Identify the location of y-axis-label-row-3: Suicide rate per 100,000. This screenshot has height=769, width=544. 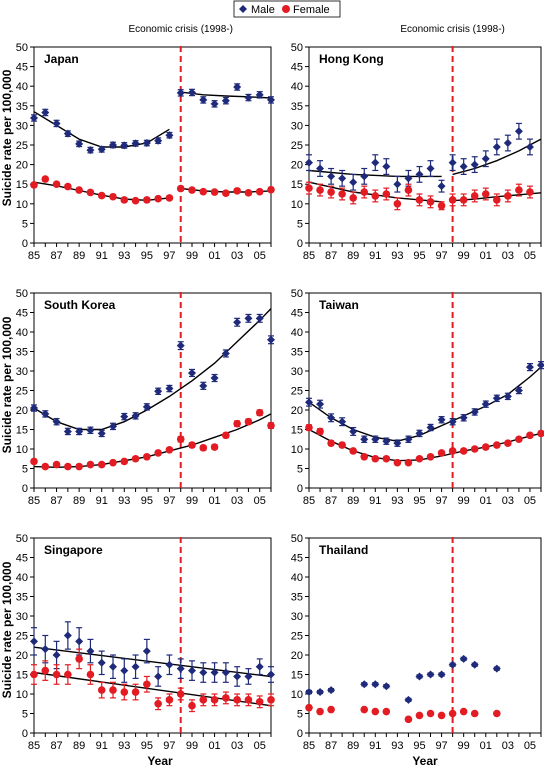
(7, 629).